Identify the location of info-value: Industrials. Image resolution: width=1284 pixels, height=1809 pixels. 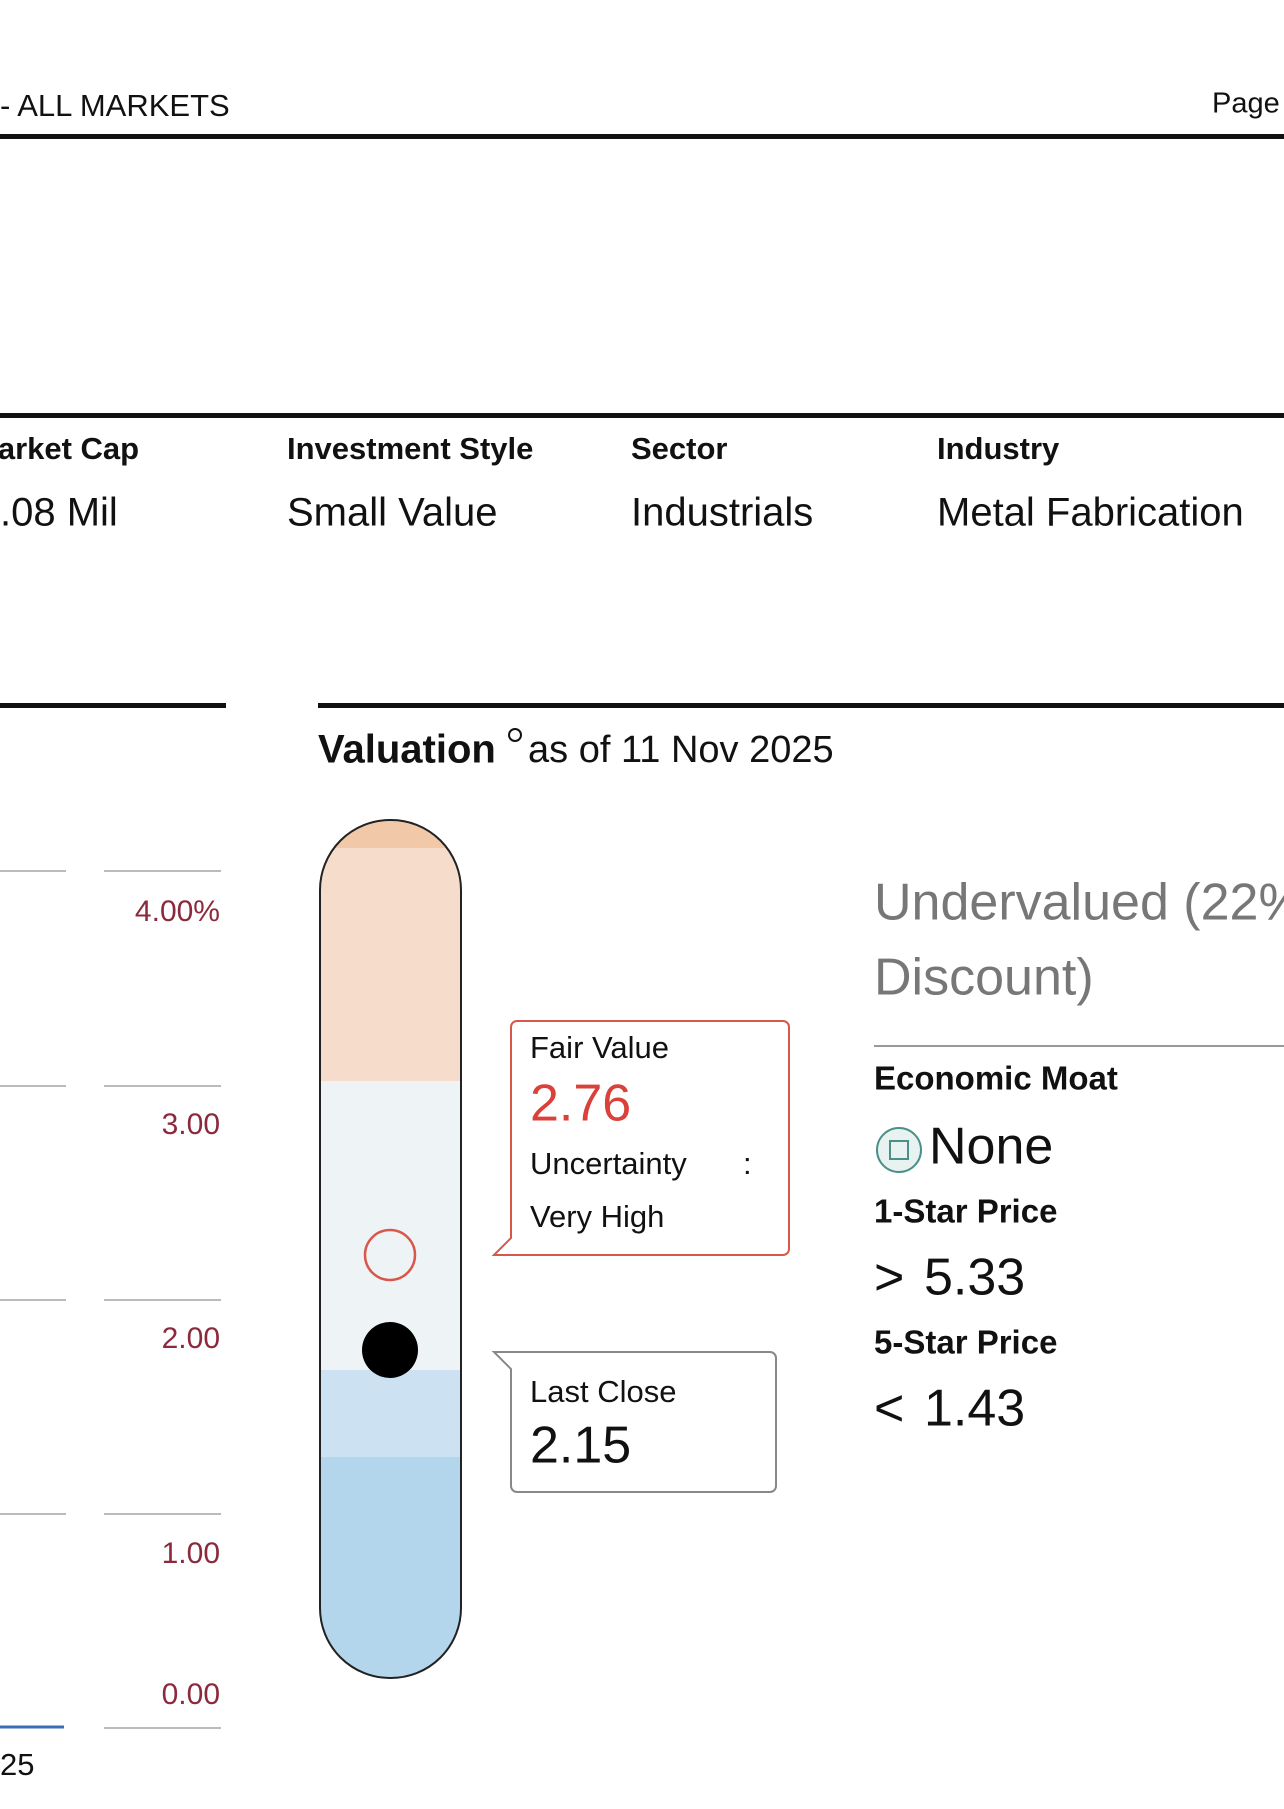
(722, 513).